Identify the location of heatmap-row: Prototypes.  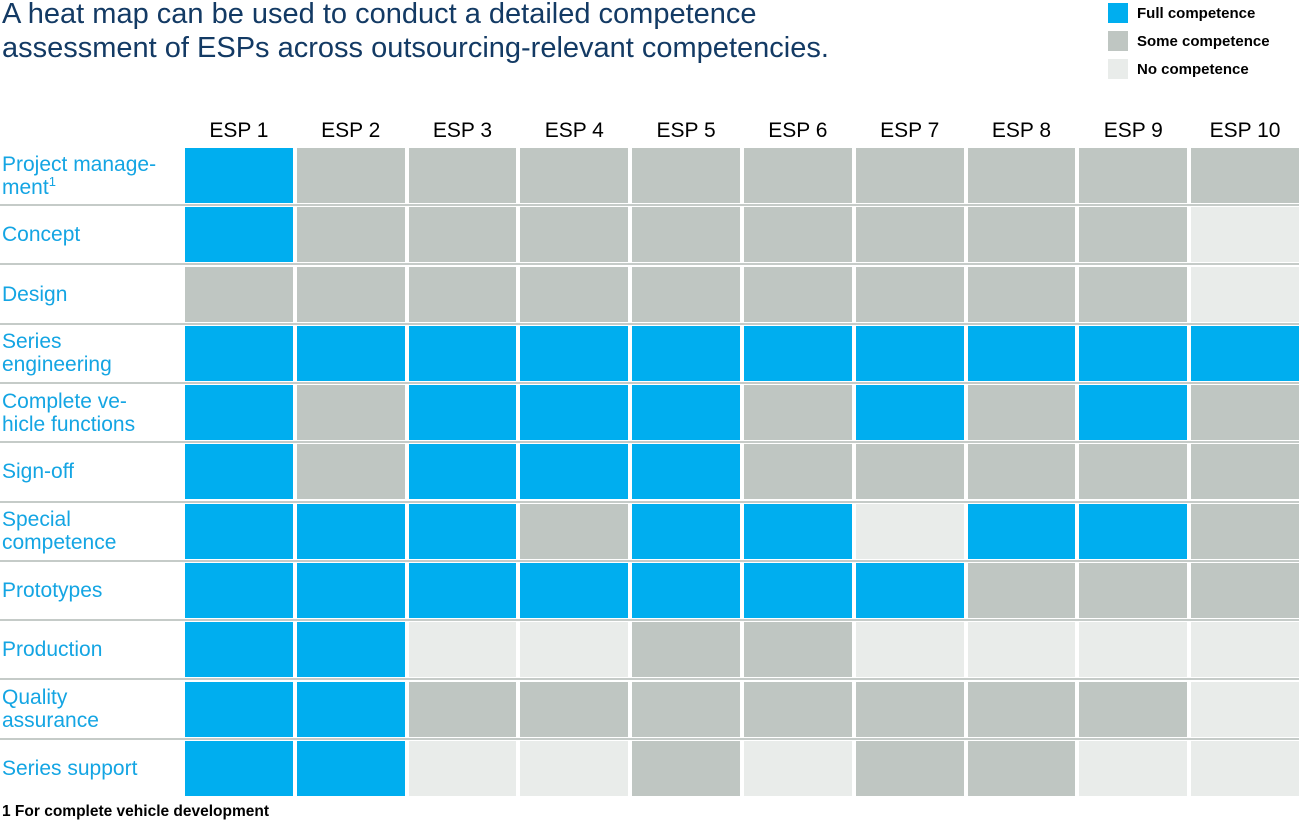
(649, 590).